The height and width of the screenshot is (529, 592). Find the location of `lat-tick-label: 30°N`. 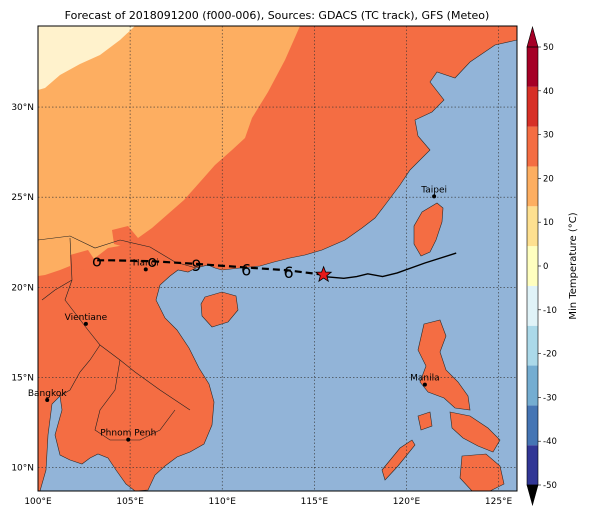

lat-tick-label: 30°N is located at coordinates (22, 108).